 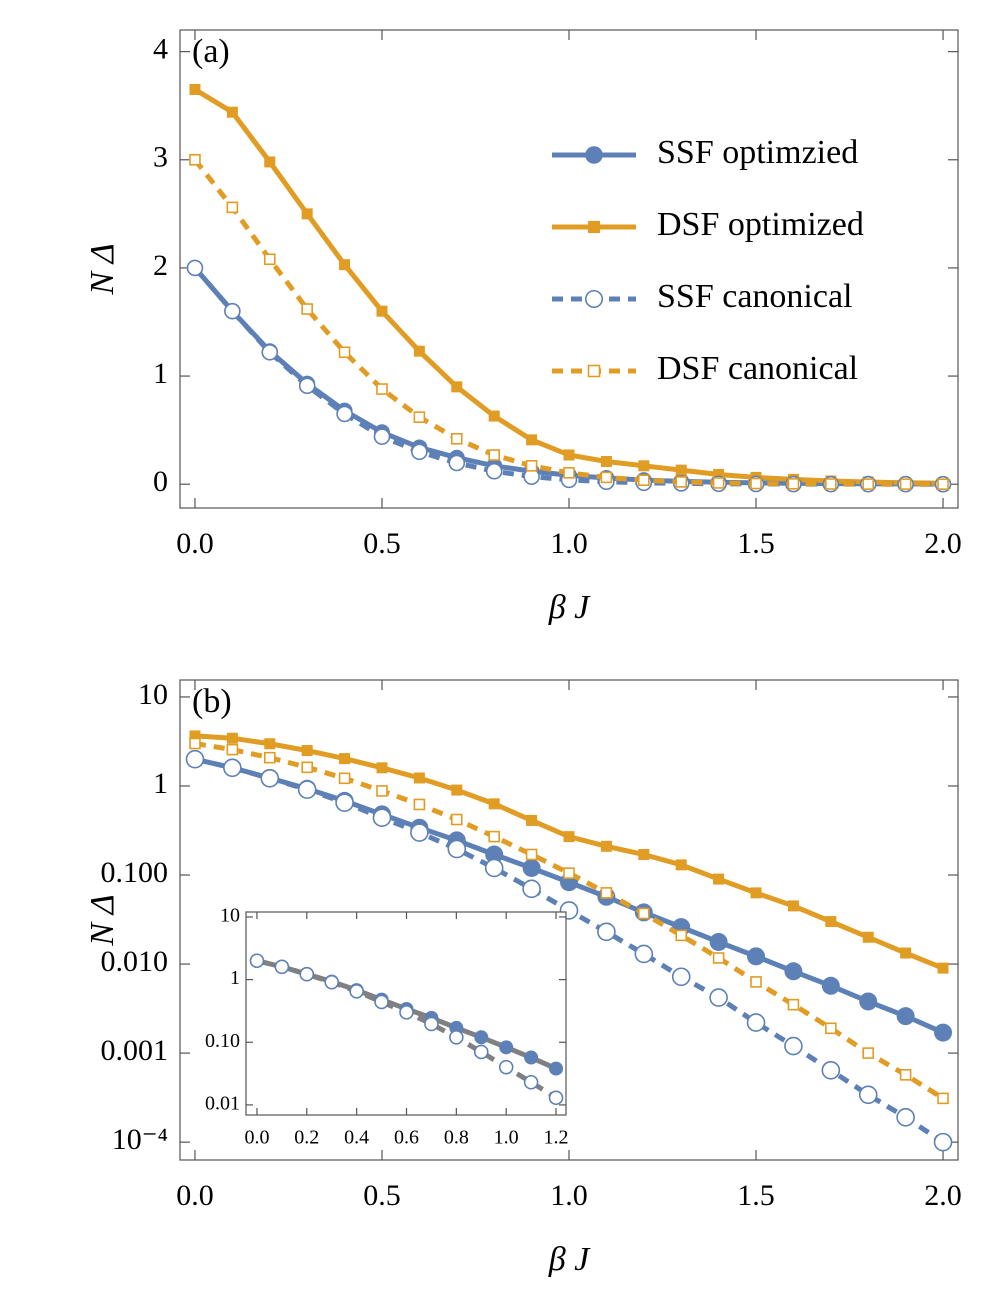 I want to click on y-tick-label: 0, so click(x=160, y=481).